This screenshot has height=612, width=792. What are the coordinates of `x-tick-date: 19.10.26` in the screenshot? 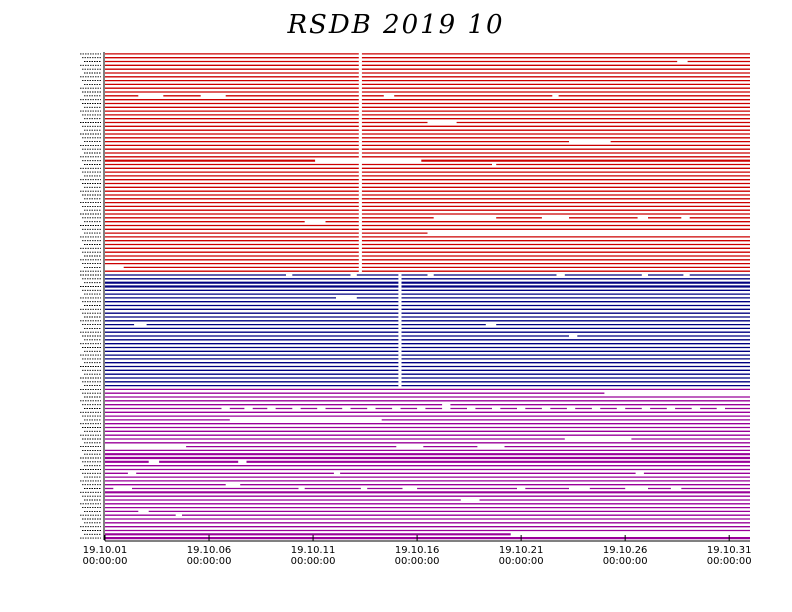 It's located at (625, 550).